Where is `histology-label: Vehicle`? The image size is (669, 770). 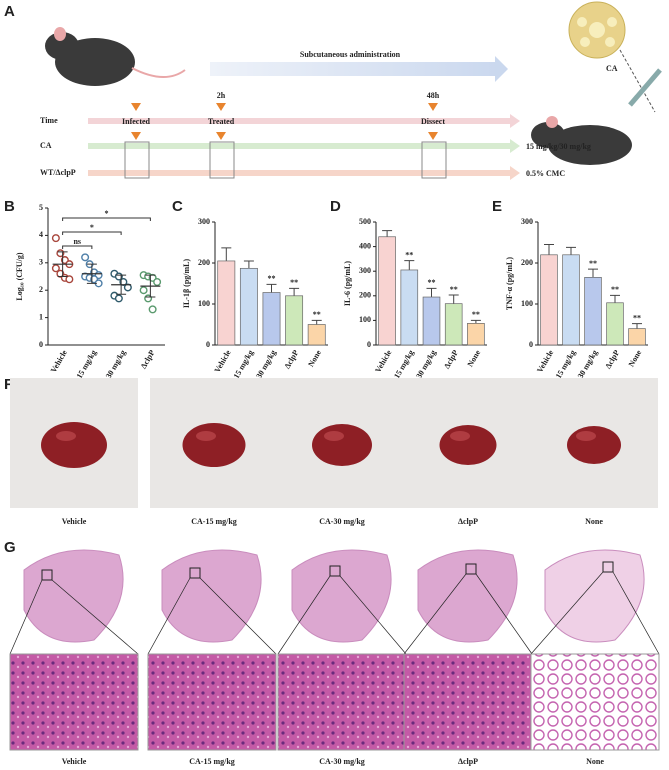 histology-label: Vehicle is located at coordinates (74, 761).